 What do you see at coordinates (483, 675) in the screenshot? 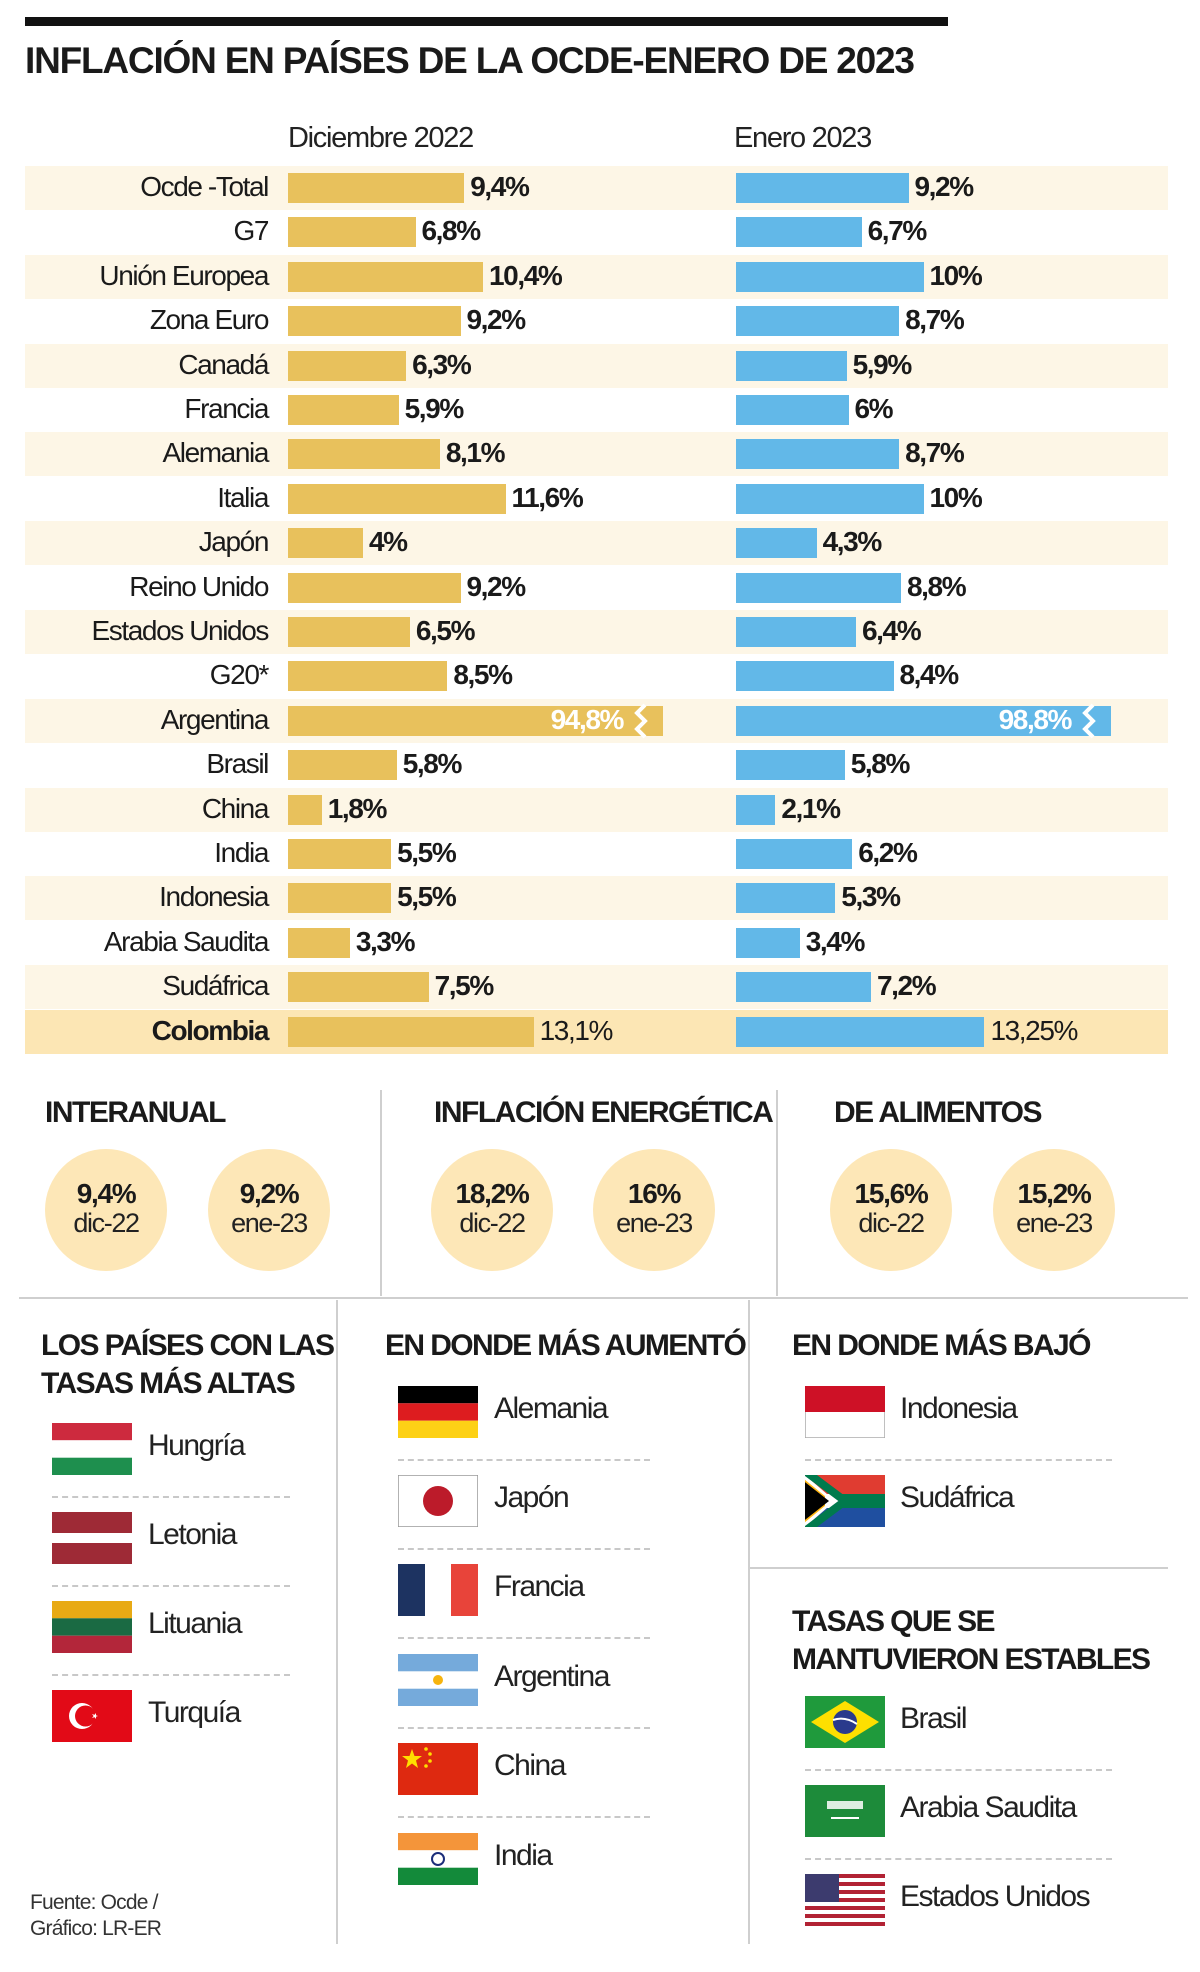
I see `value-label: 8,5%` at bounding box center [483, 675].